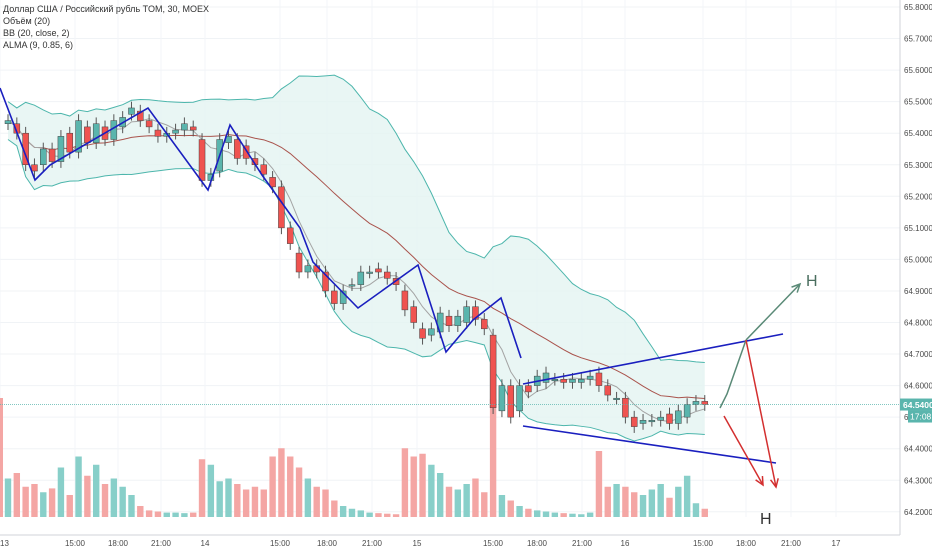 The image size is (932, 555). What do you see at coordinates (36, 33) in the screenshot?
I see `legend-bb: BB (20, close, 2)` at bounding box center [36, 33].